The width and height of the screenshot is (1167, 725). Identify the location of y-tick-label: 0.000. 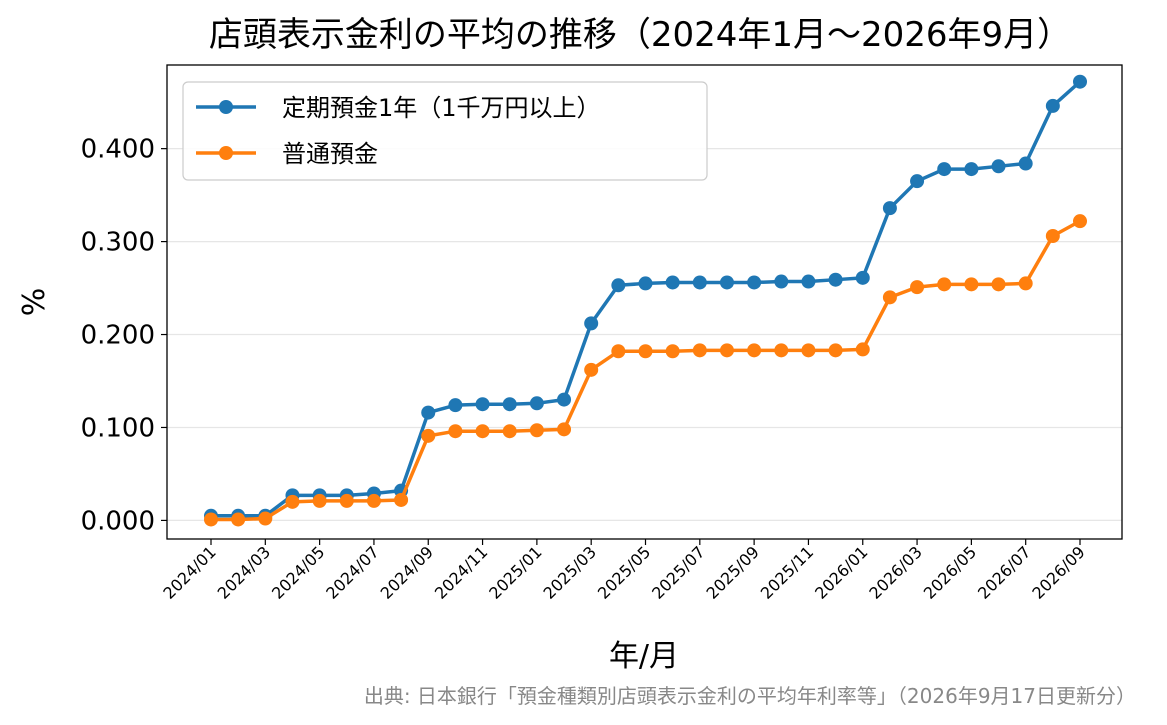
(118, 521).